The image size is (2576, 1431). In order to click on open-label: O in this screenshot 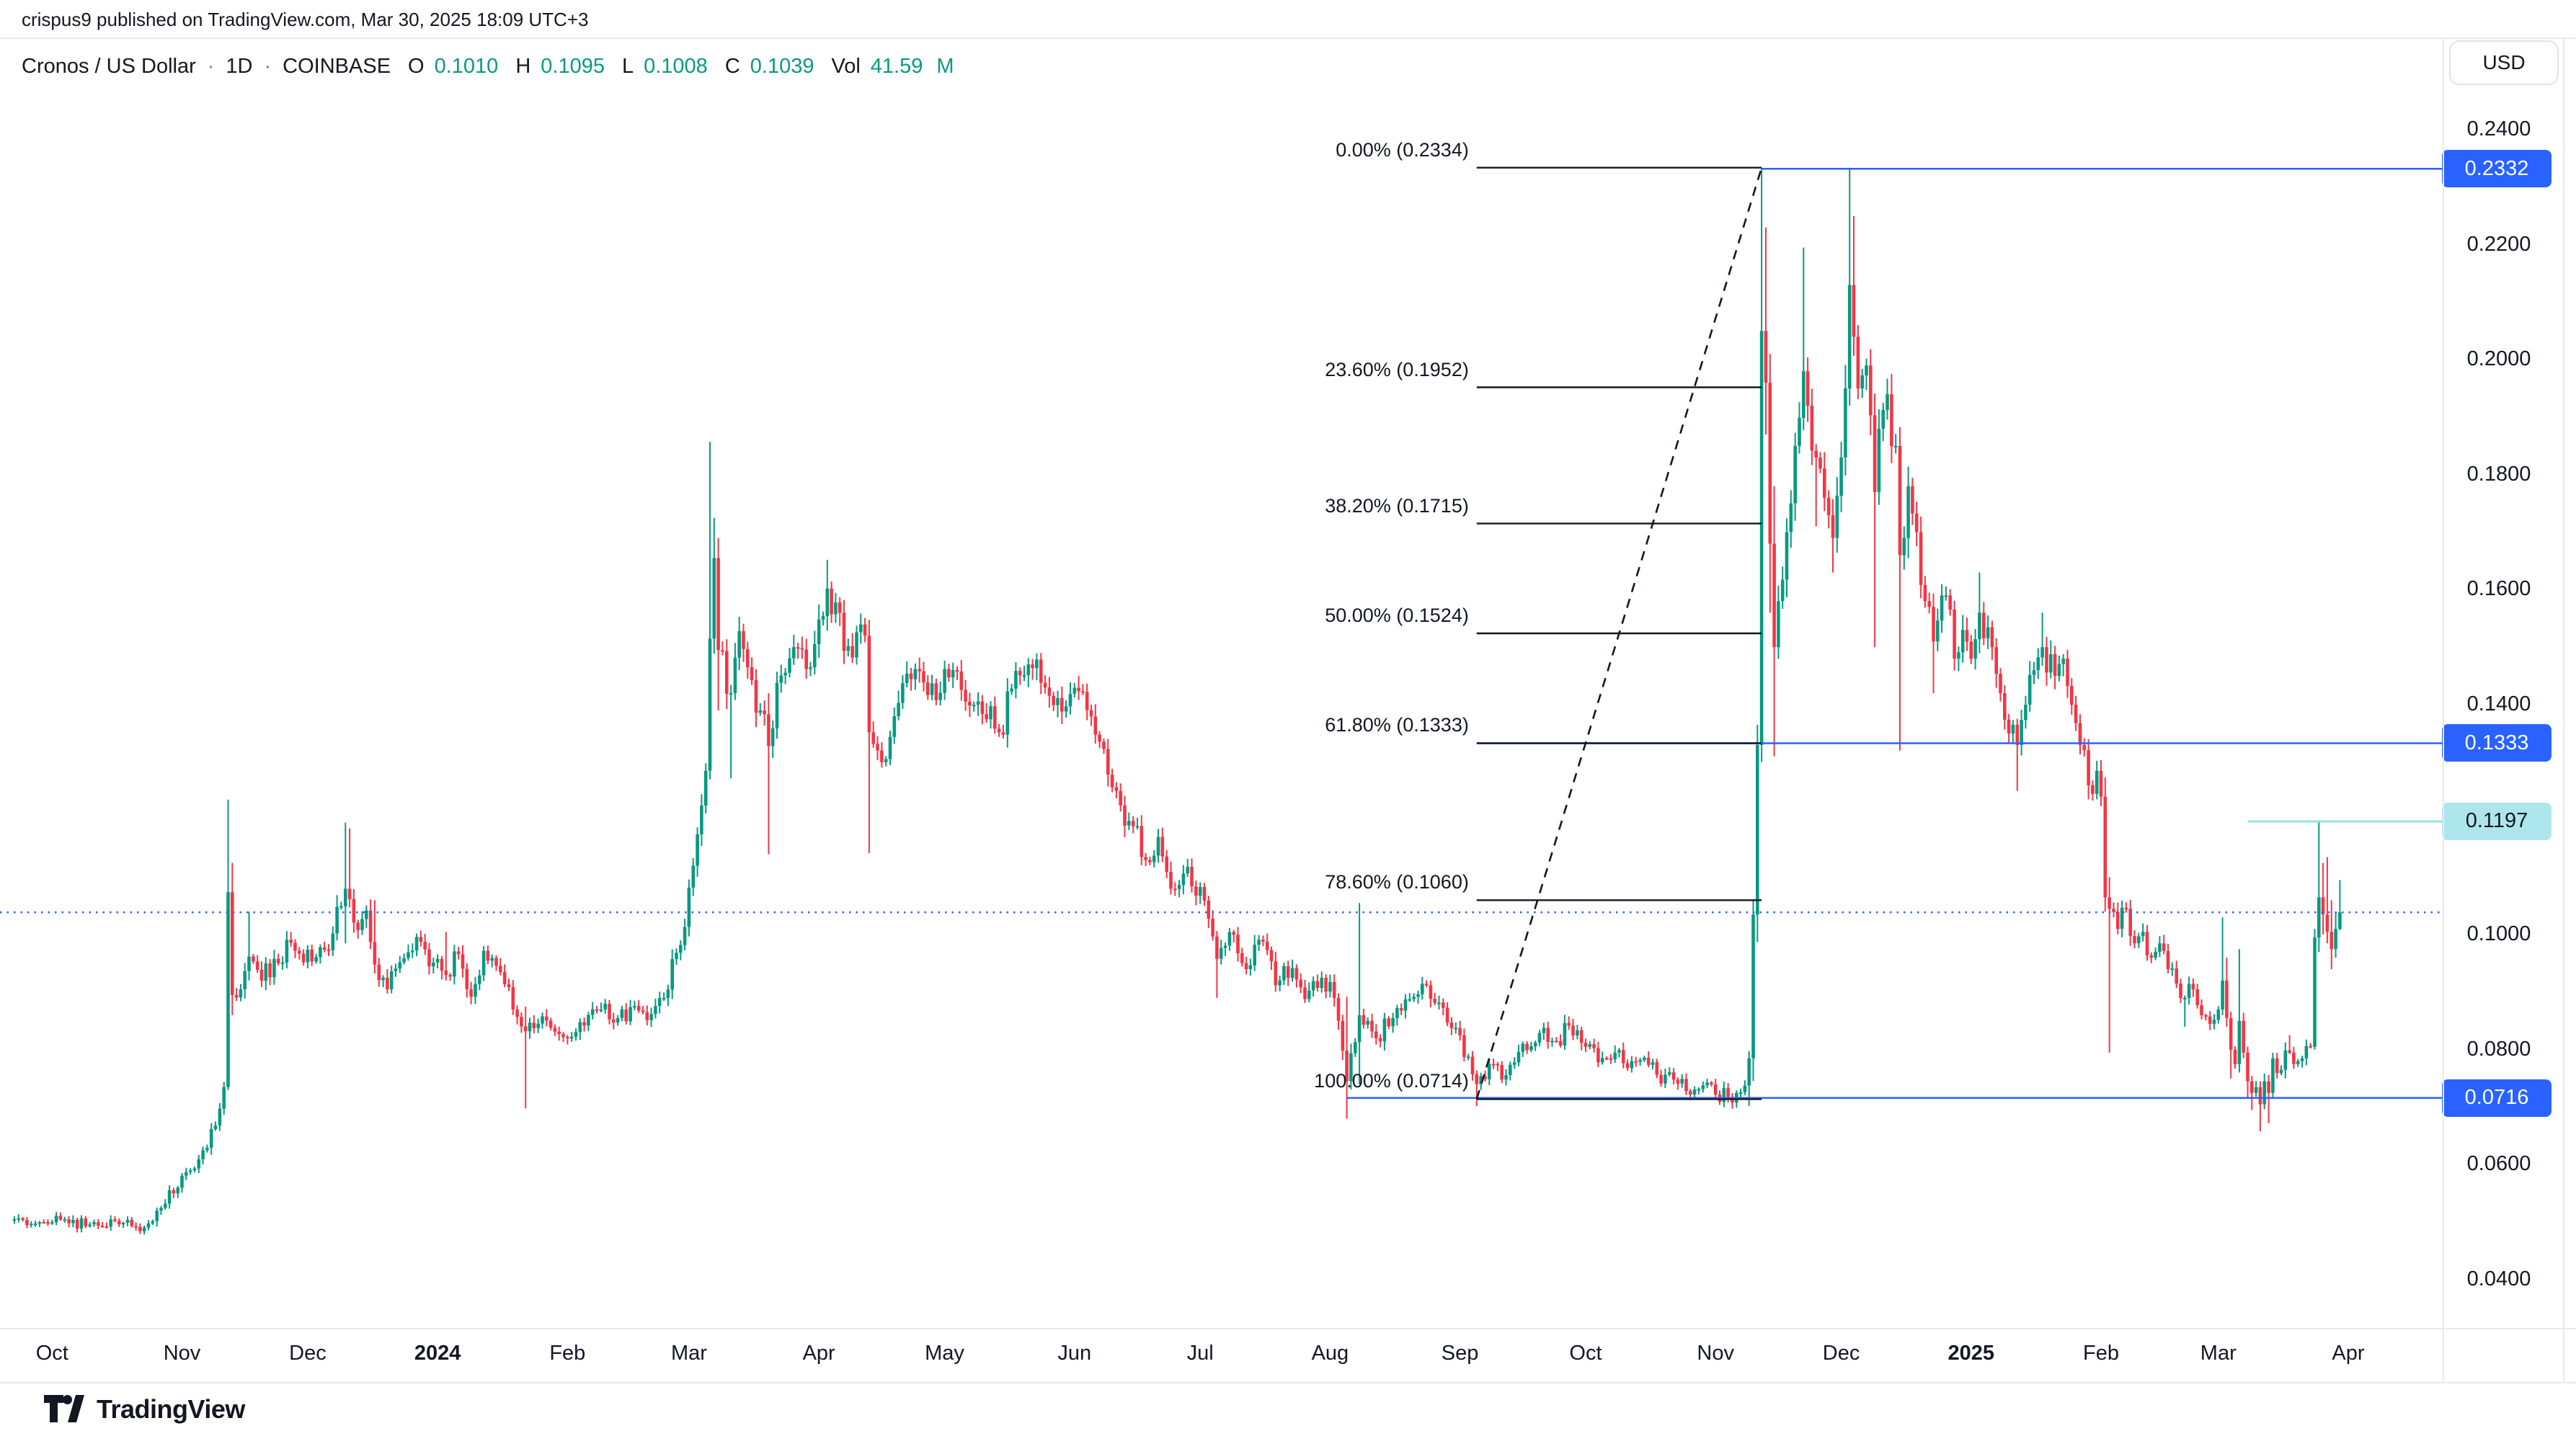, I will do `click(416, 66)`.